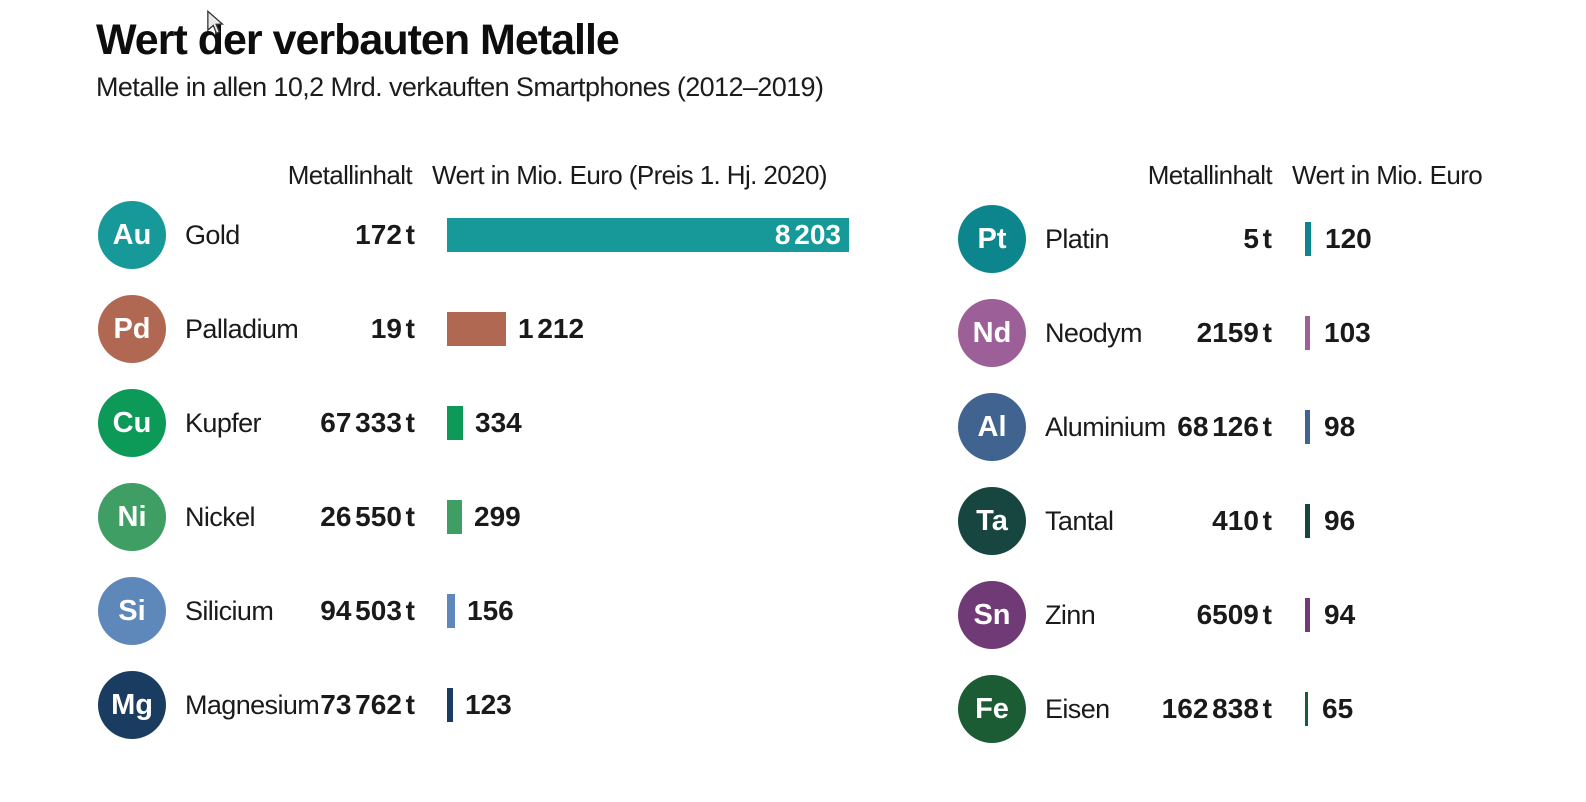 The width and height of the screenshot is (1586, 802). Describe the element at coordinates (1077, 709) in the screenshot. I see `metal-name: Eisen` at that location.